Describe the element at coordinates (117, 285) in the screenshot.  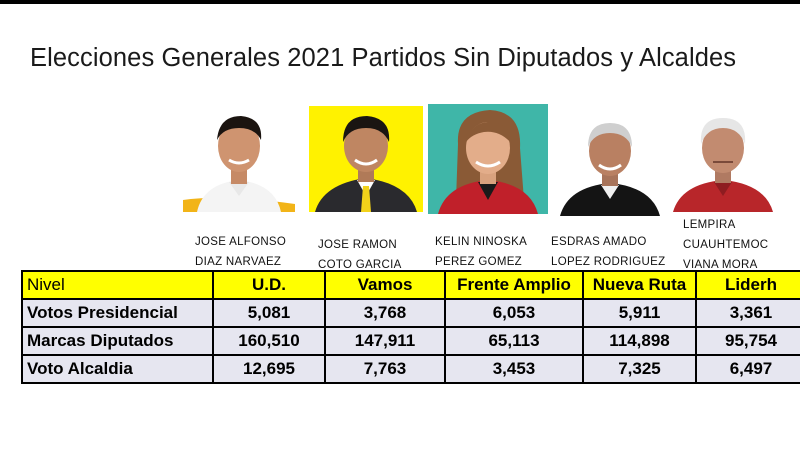
I see `column-header-nivel: Nivel` at that location.